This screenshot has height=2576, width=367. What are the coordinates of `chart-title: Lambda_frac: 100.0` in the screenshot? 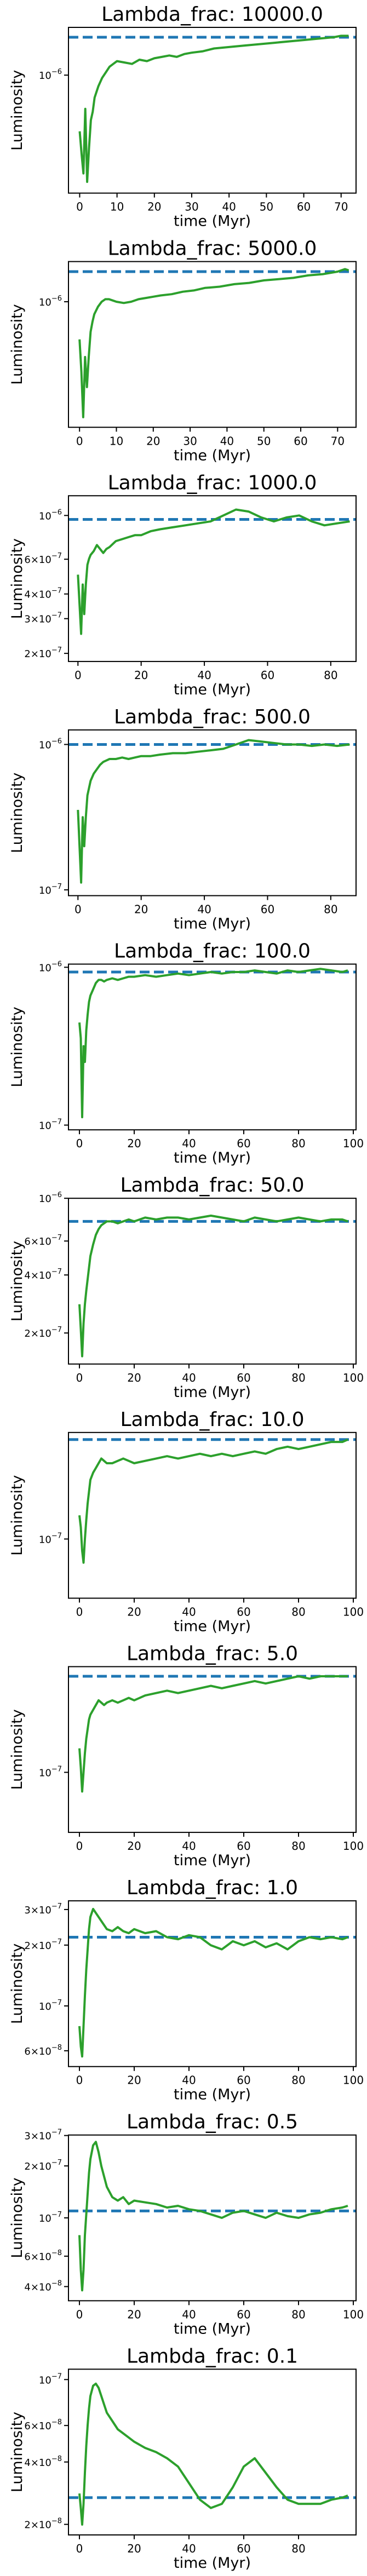 It's located at (213, 952).